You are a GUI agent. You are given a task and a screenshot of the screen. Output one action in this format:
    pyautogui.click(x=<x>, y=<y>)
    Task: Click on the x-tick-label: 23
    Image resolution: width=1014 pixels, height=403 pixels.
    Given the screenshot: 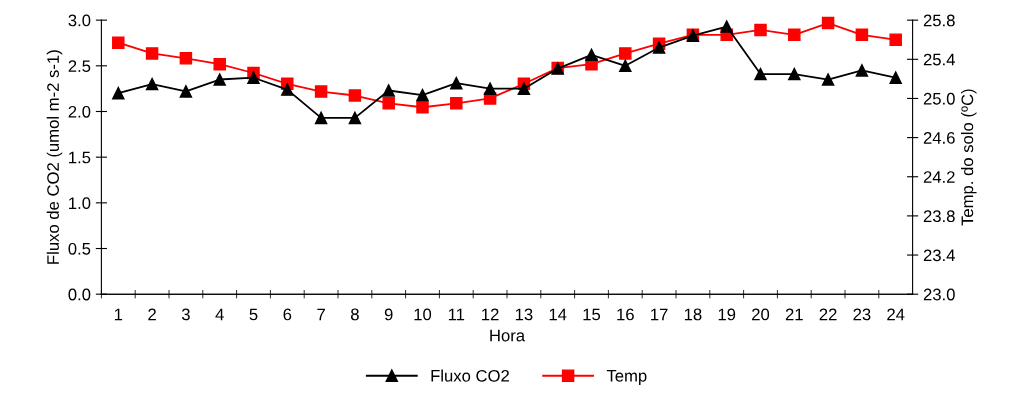 What is the action you would take?
    pyautogui.click(x=862, y=314)
    